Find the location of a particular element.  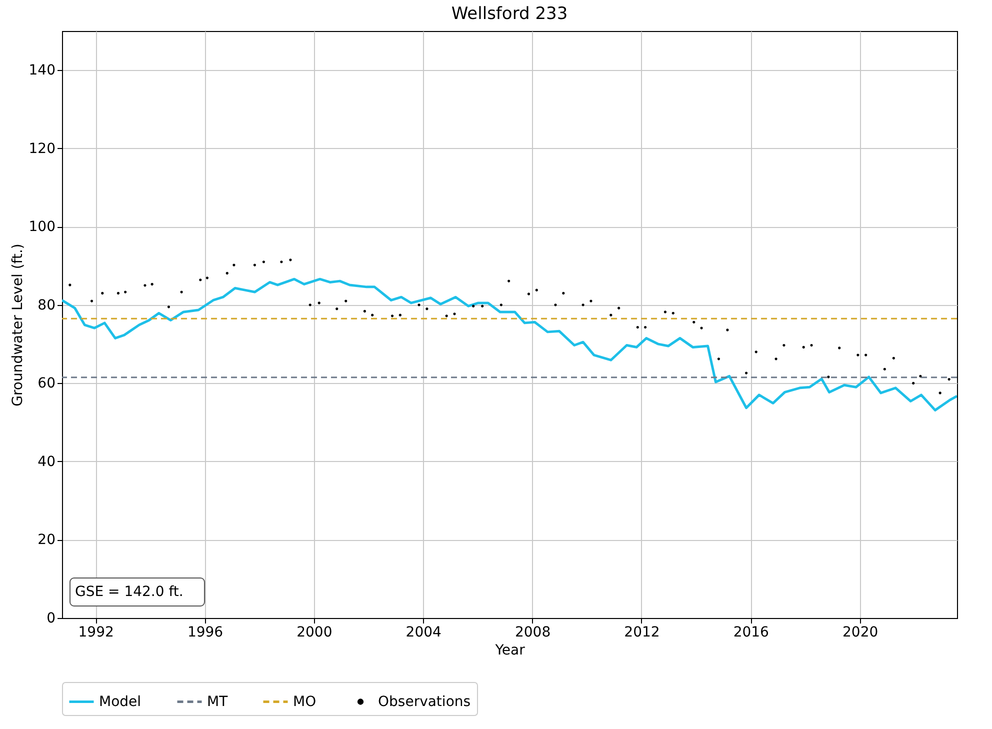

x-axis-title: Year is located at coordinates (510, 650).